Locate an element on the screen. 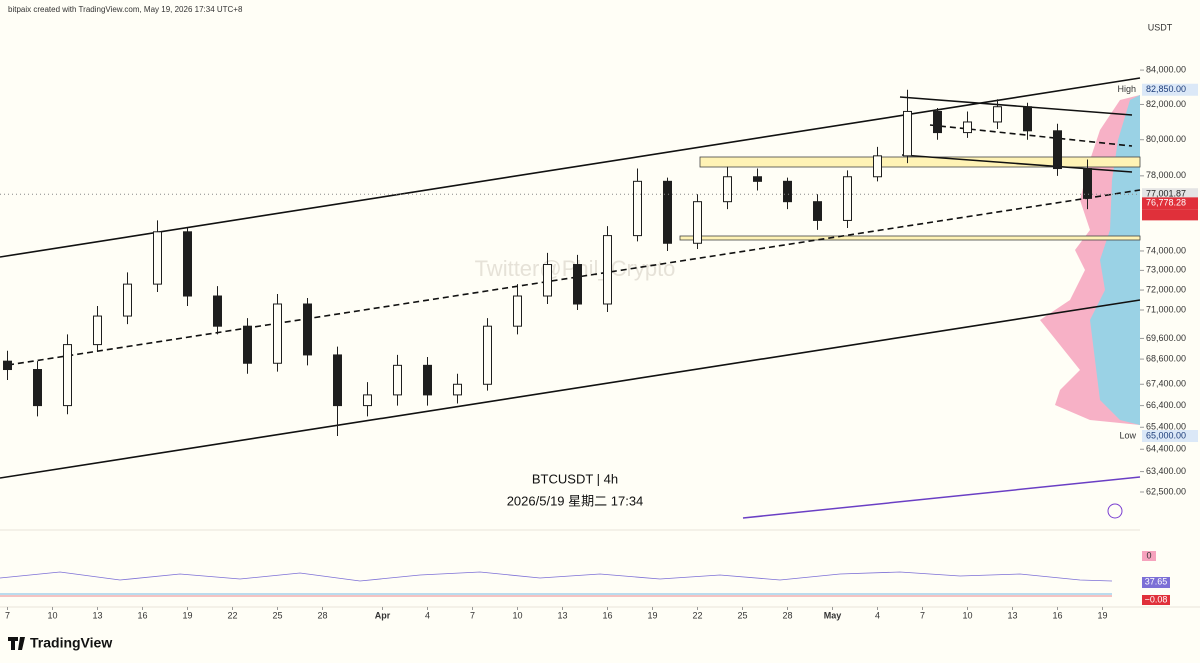 The width and height of the screenshot is (1200, 663). y-tick-label: 84,000.00 is located at coordinates (1166, 69).